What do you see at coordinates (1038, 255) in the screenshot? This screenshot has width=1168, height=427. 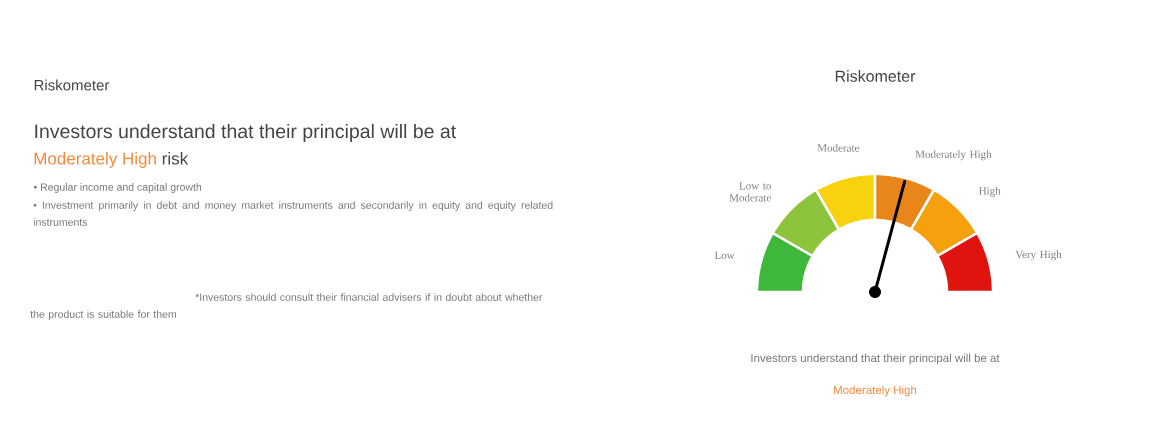 I see `slice-label: Very High` at bounding box center [1038, 255].